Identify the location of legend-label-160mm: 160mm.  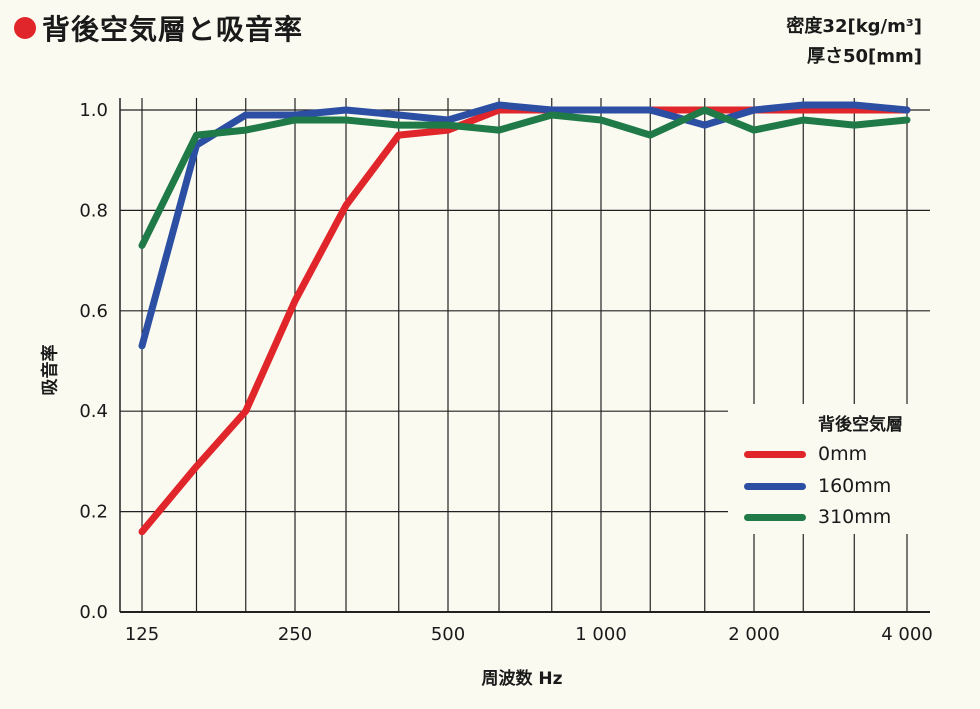
(855, 486).